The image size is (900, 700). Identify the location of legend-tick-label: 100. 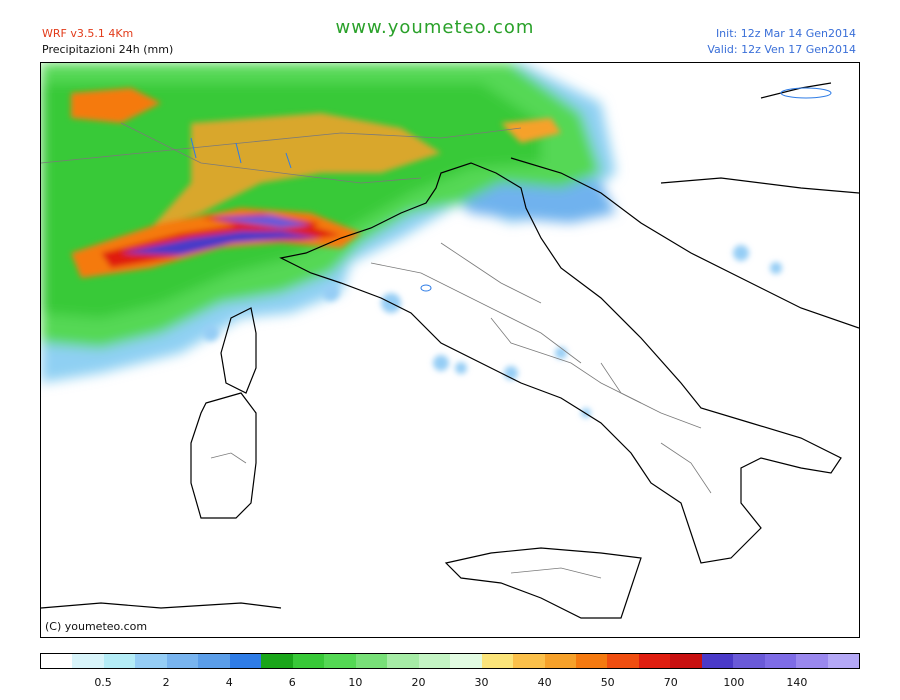
(734, 682).